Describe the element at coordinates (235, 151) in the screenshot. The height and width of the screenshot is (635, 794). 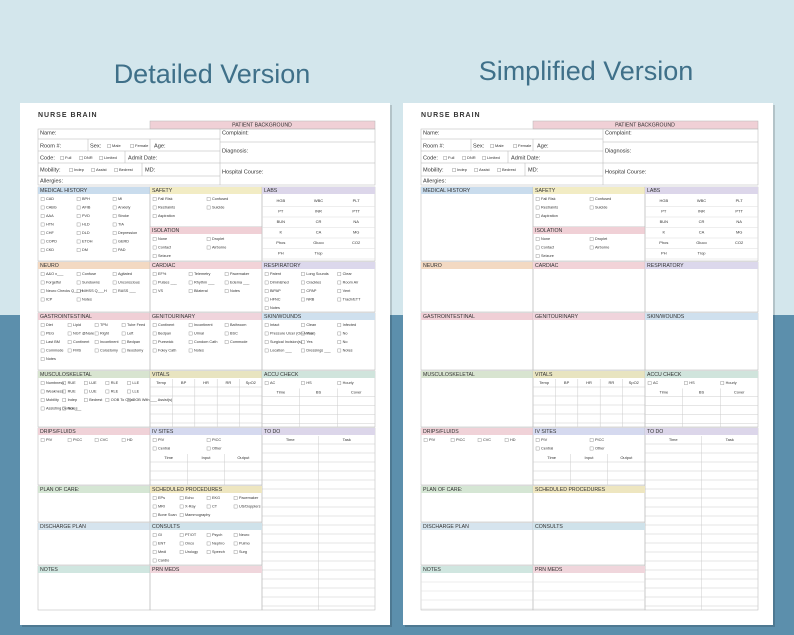
I see `field-label: Diagnosis:` at that location.